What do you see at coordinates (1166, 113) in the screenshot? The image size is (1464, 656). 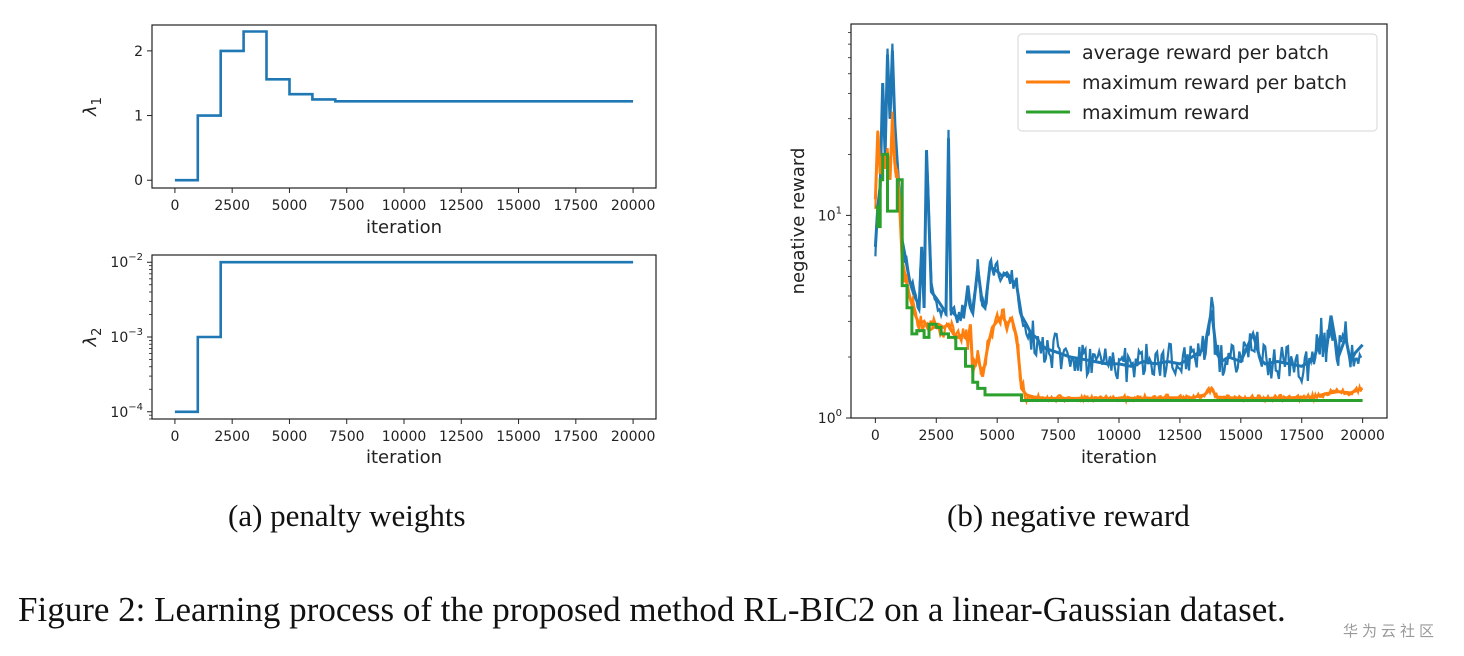 I see `legend-entry: maximum reward` at bounding box center [1166, 113].